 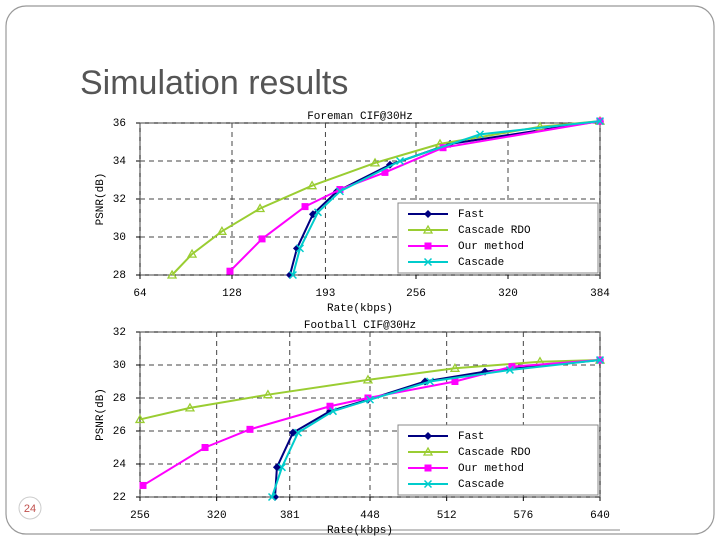 What do you see at coordinates (119, 432) in the screenshot?
I see `y-tick-label: 26` at bounding box center [119, 432].